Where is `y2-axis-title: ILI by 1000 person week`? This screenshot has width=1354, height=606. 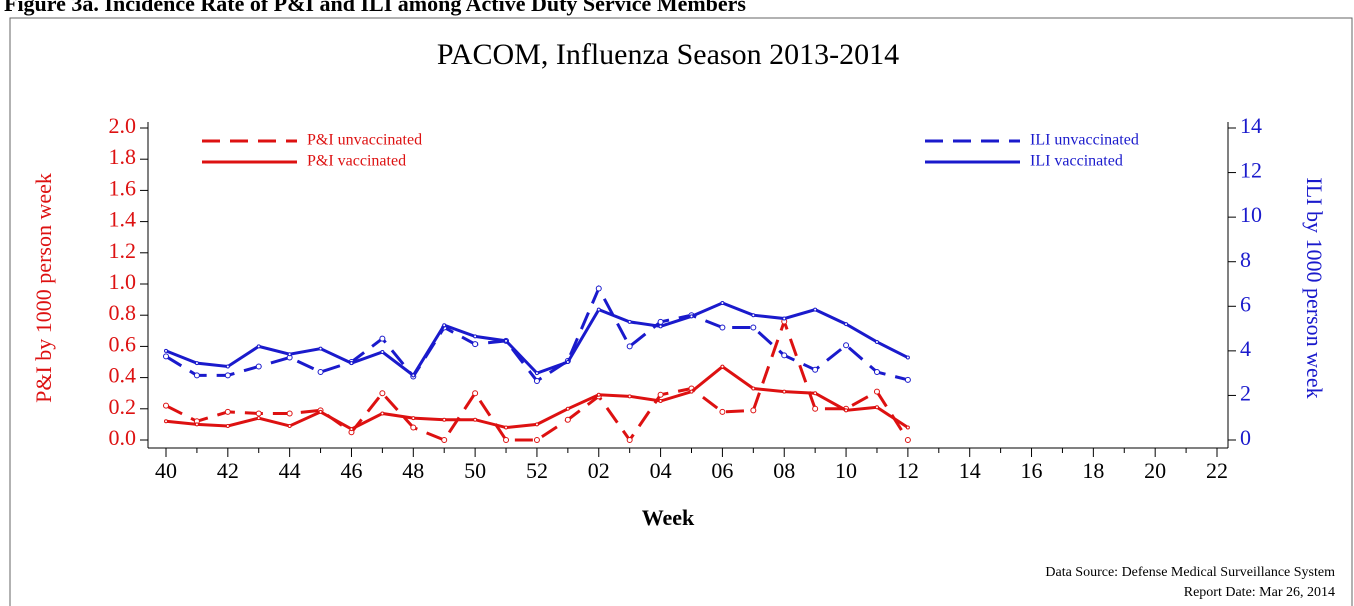
y2-axis-title: ILI by 1000 person week is located at coordinates (1314, 287).